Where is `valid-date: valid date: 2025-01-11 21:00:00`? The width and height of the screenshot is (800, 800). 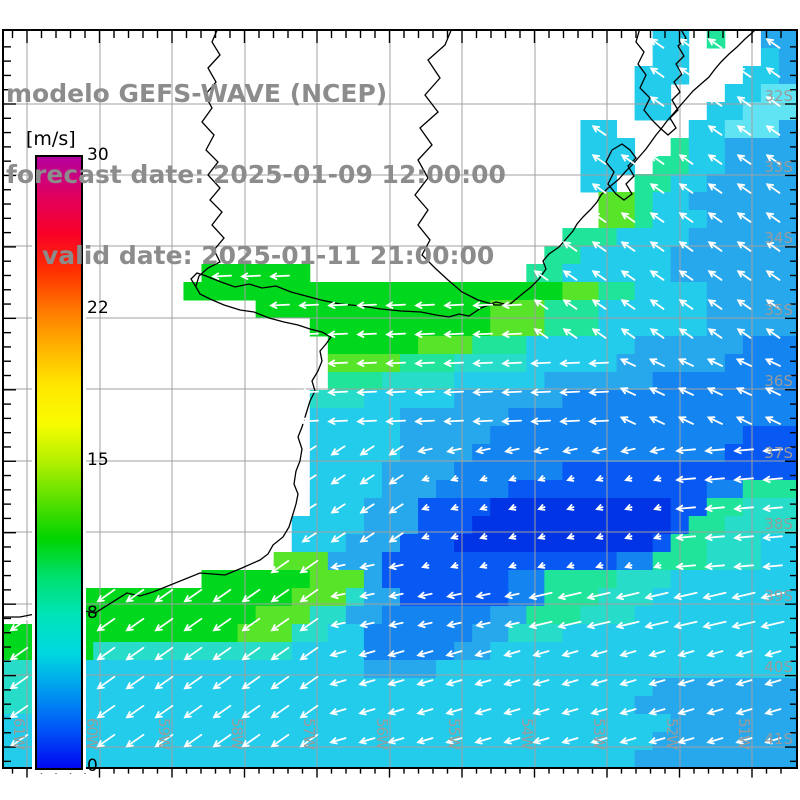
valid-date: valid date: 2025-01-11 21:00:00 is located at coordinates (268, 255).